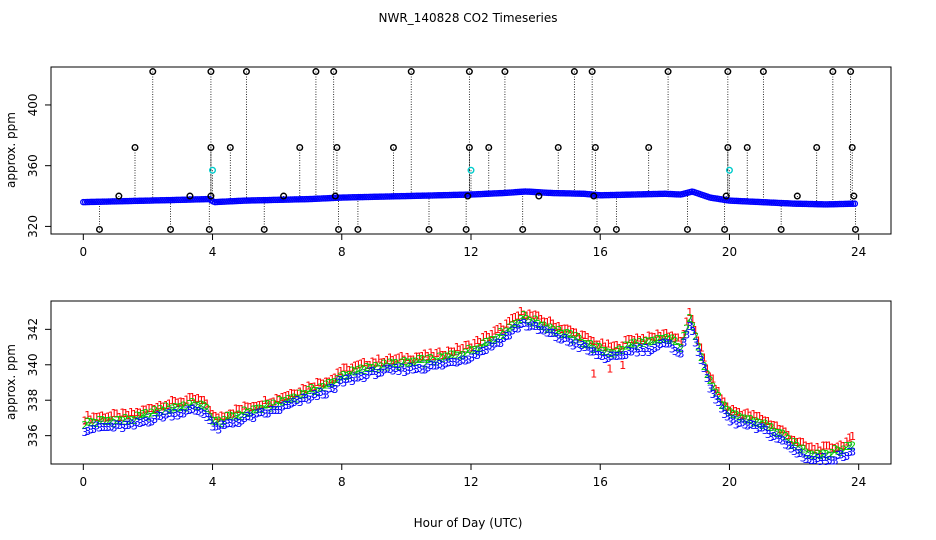  I want to click on bottom-x-tick-label: 20, so click(729, 482).